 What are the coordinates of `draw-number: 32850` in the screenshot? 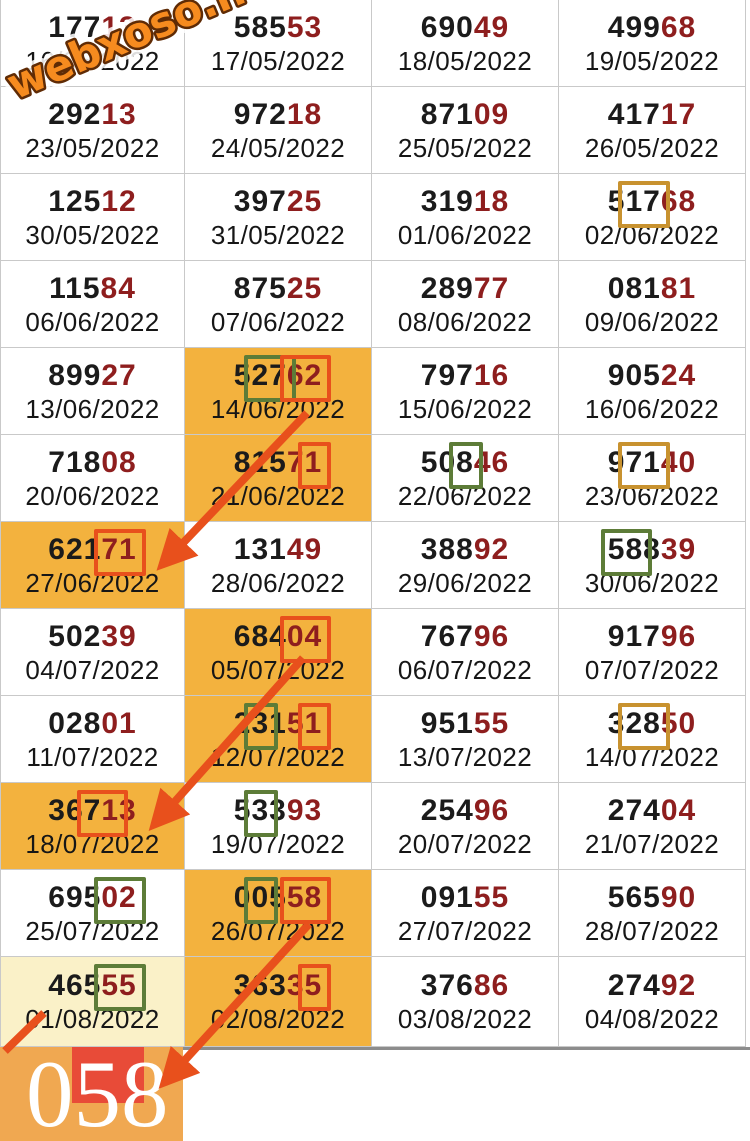 It's located at (651, 723).